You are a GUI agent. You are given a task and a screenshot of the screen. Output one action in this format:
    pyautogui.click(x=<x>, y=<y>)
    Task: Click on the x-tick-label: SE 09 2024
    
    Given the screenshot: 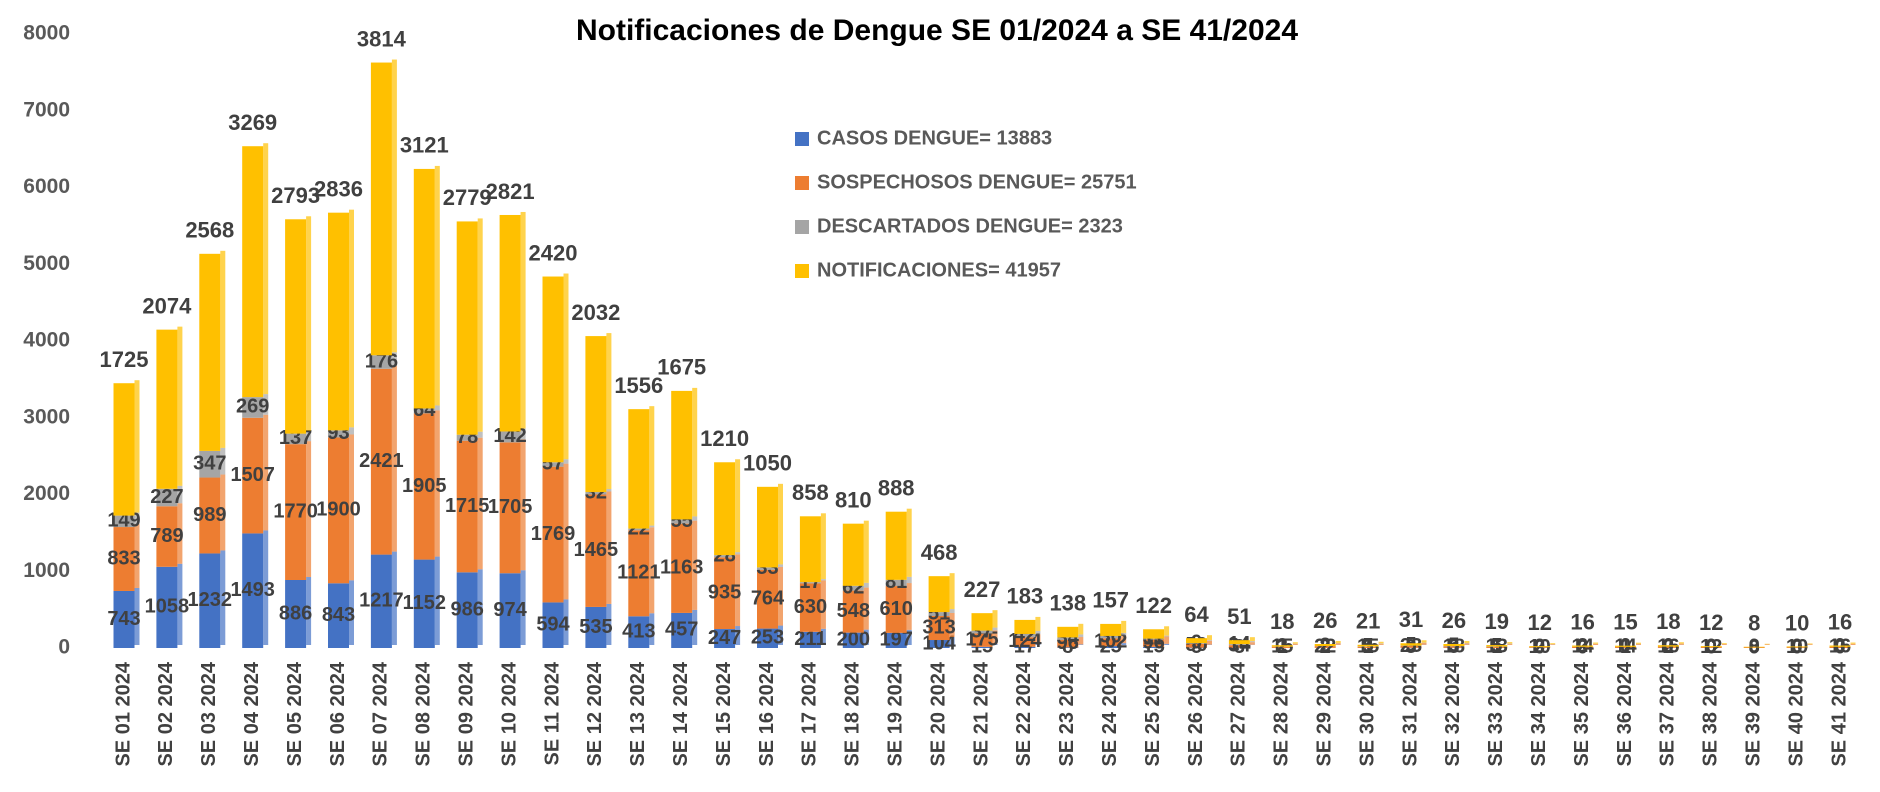 What is the action you would take?
    pyautogui.click(x=466, y=713)
    